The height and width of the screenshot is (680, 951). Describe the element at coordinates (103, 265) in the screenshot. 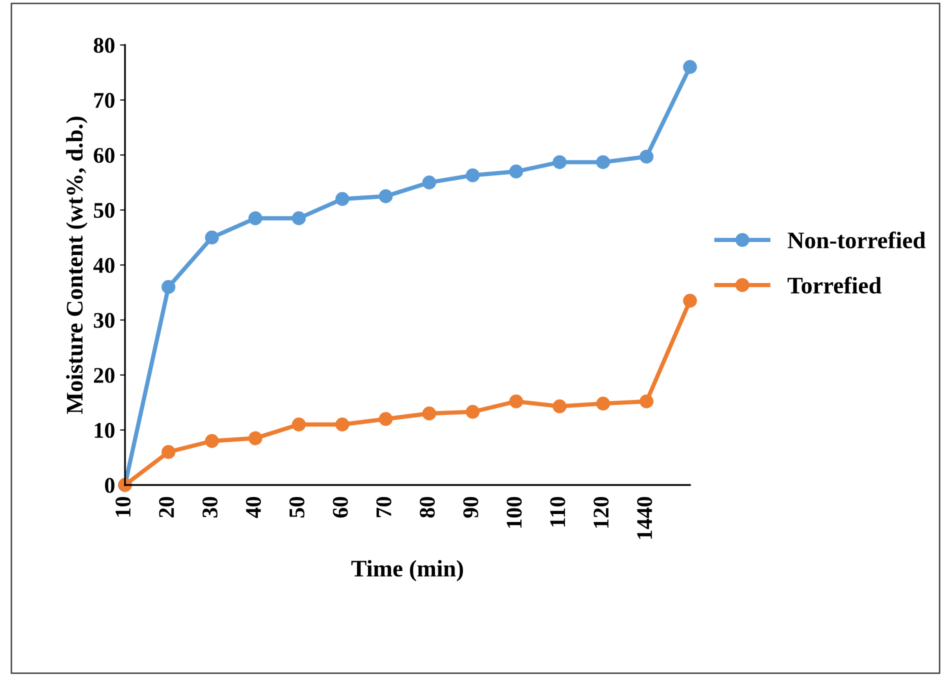

I see `y-tick-label: 40` at that location.